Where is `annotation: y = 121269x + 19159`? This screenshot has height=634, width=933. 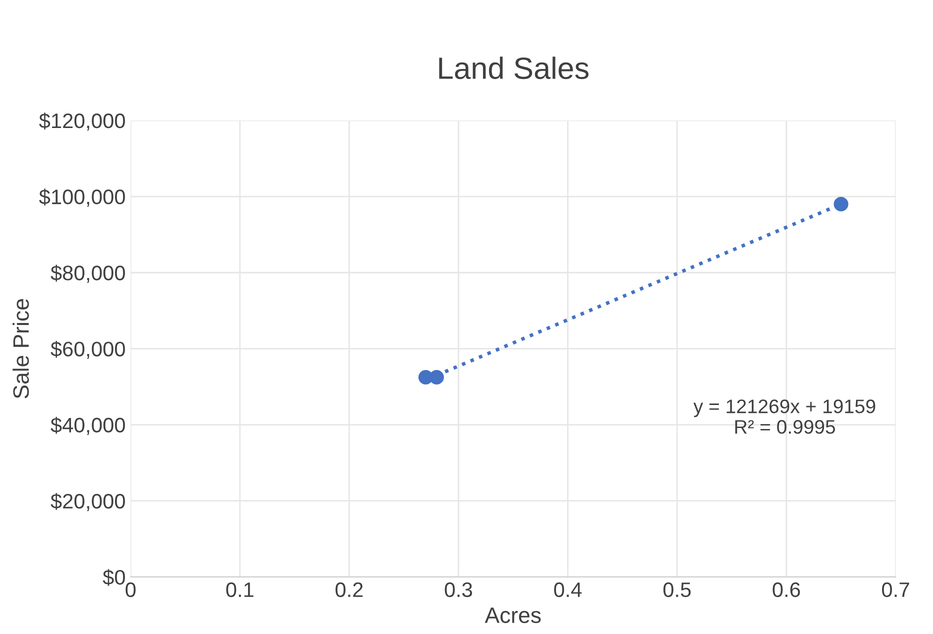 annotation: y = 121269x + 19159 is located at coordinates (784, 408).